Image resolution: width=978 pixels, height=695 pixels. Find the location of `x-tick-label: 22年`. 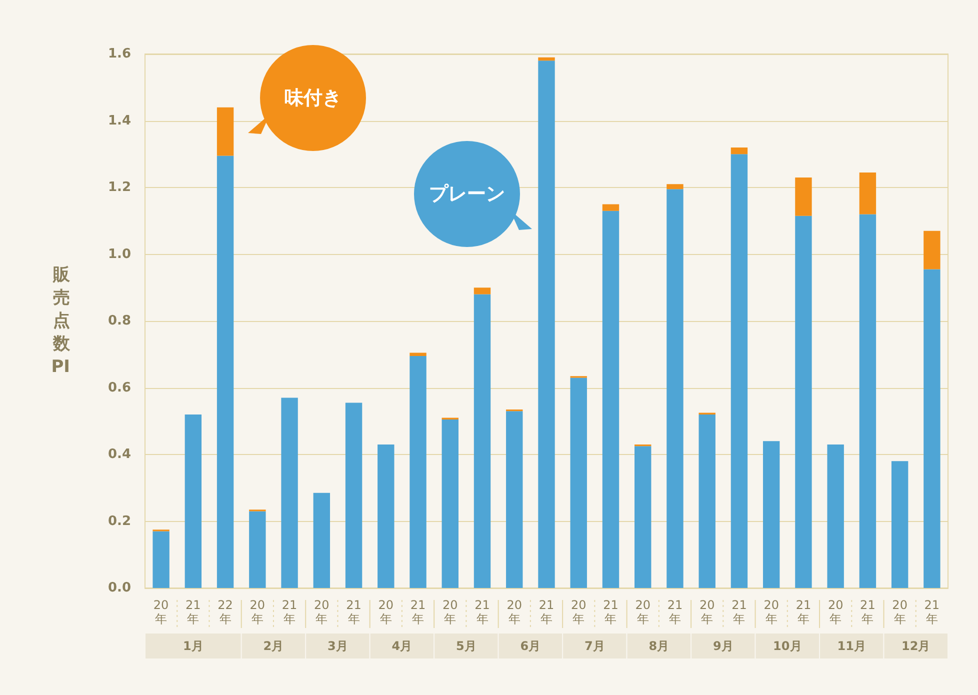

x-tick-label: 22年 is located at coordinates (225, 612).